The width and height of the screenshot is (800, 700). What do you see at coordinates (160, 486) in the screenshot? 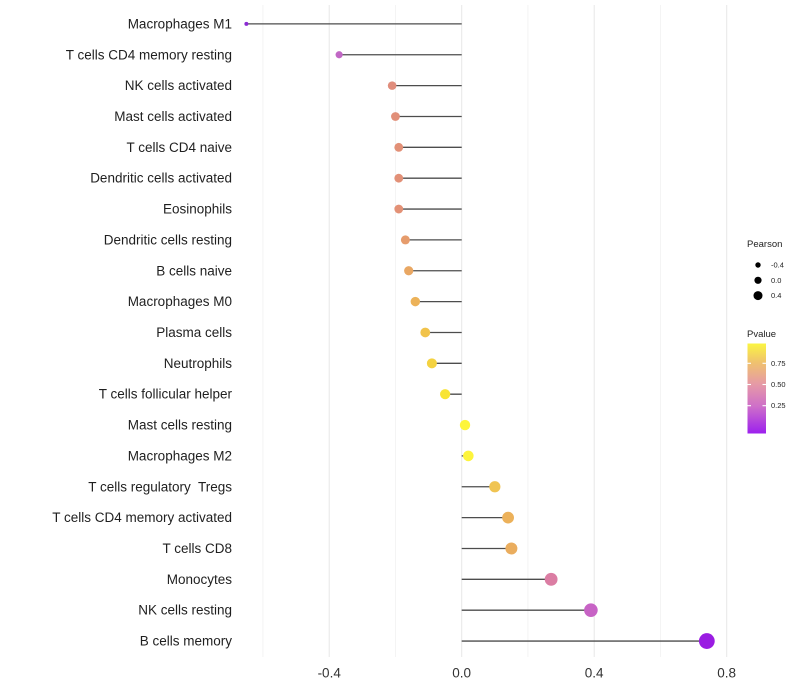
I see `category-label: T cells regulatory Tregs` at bounding box center [160, 486].